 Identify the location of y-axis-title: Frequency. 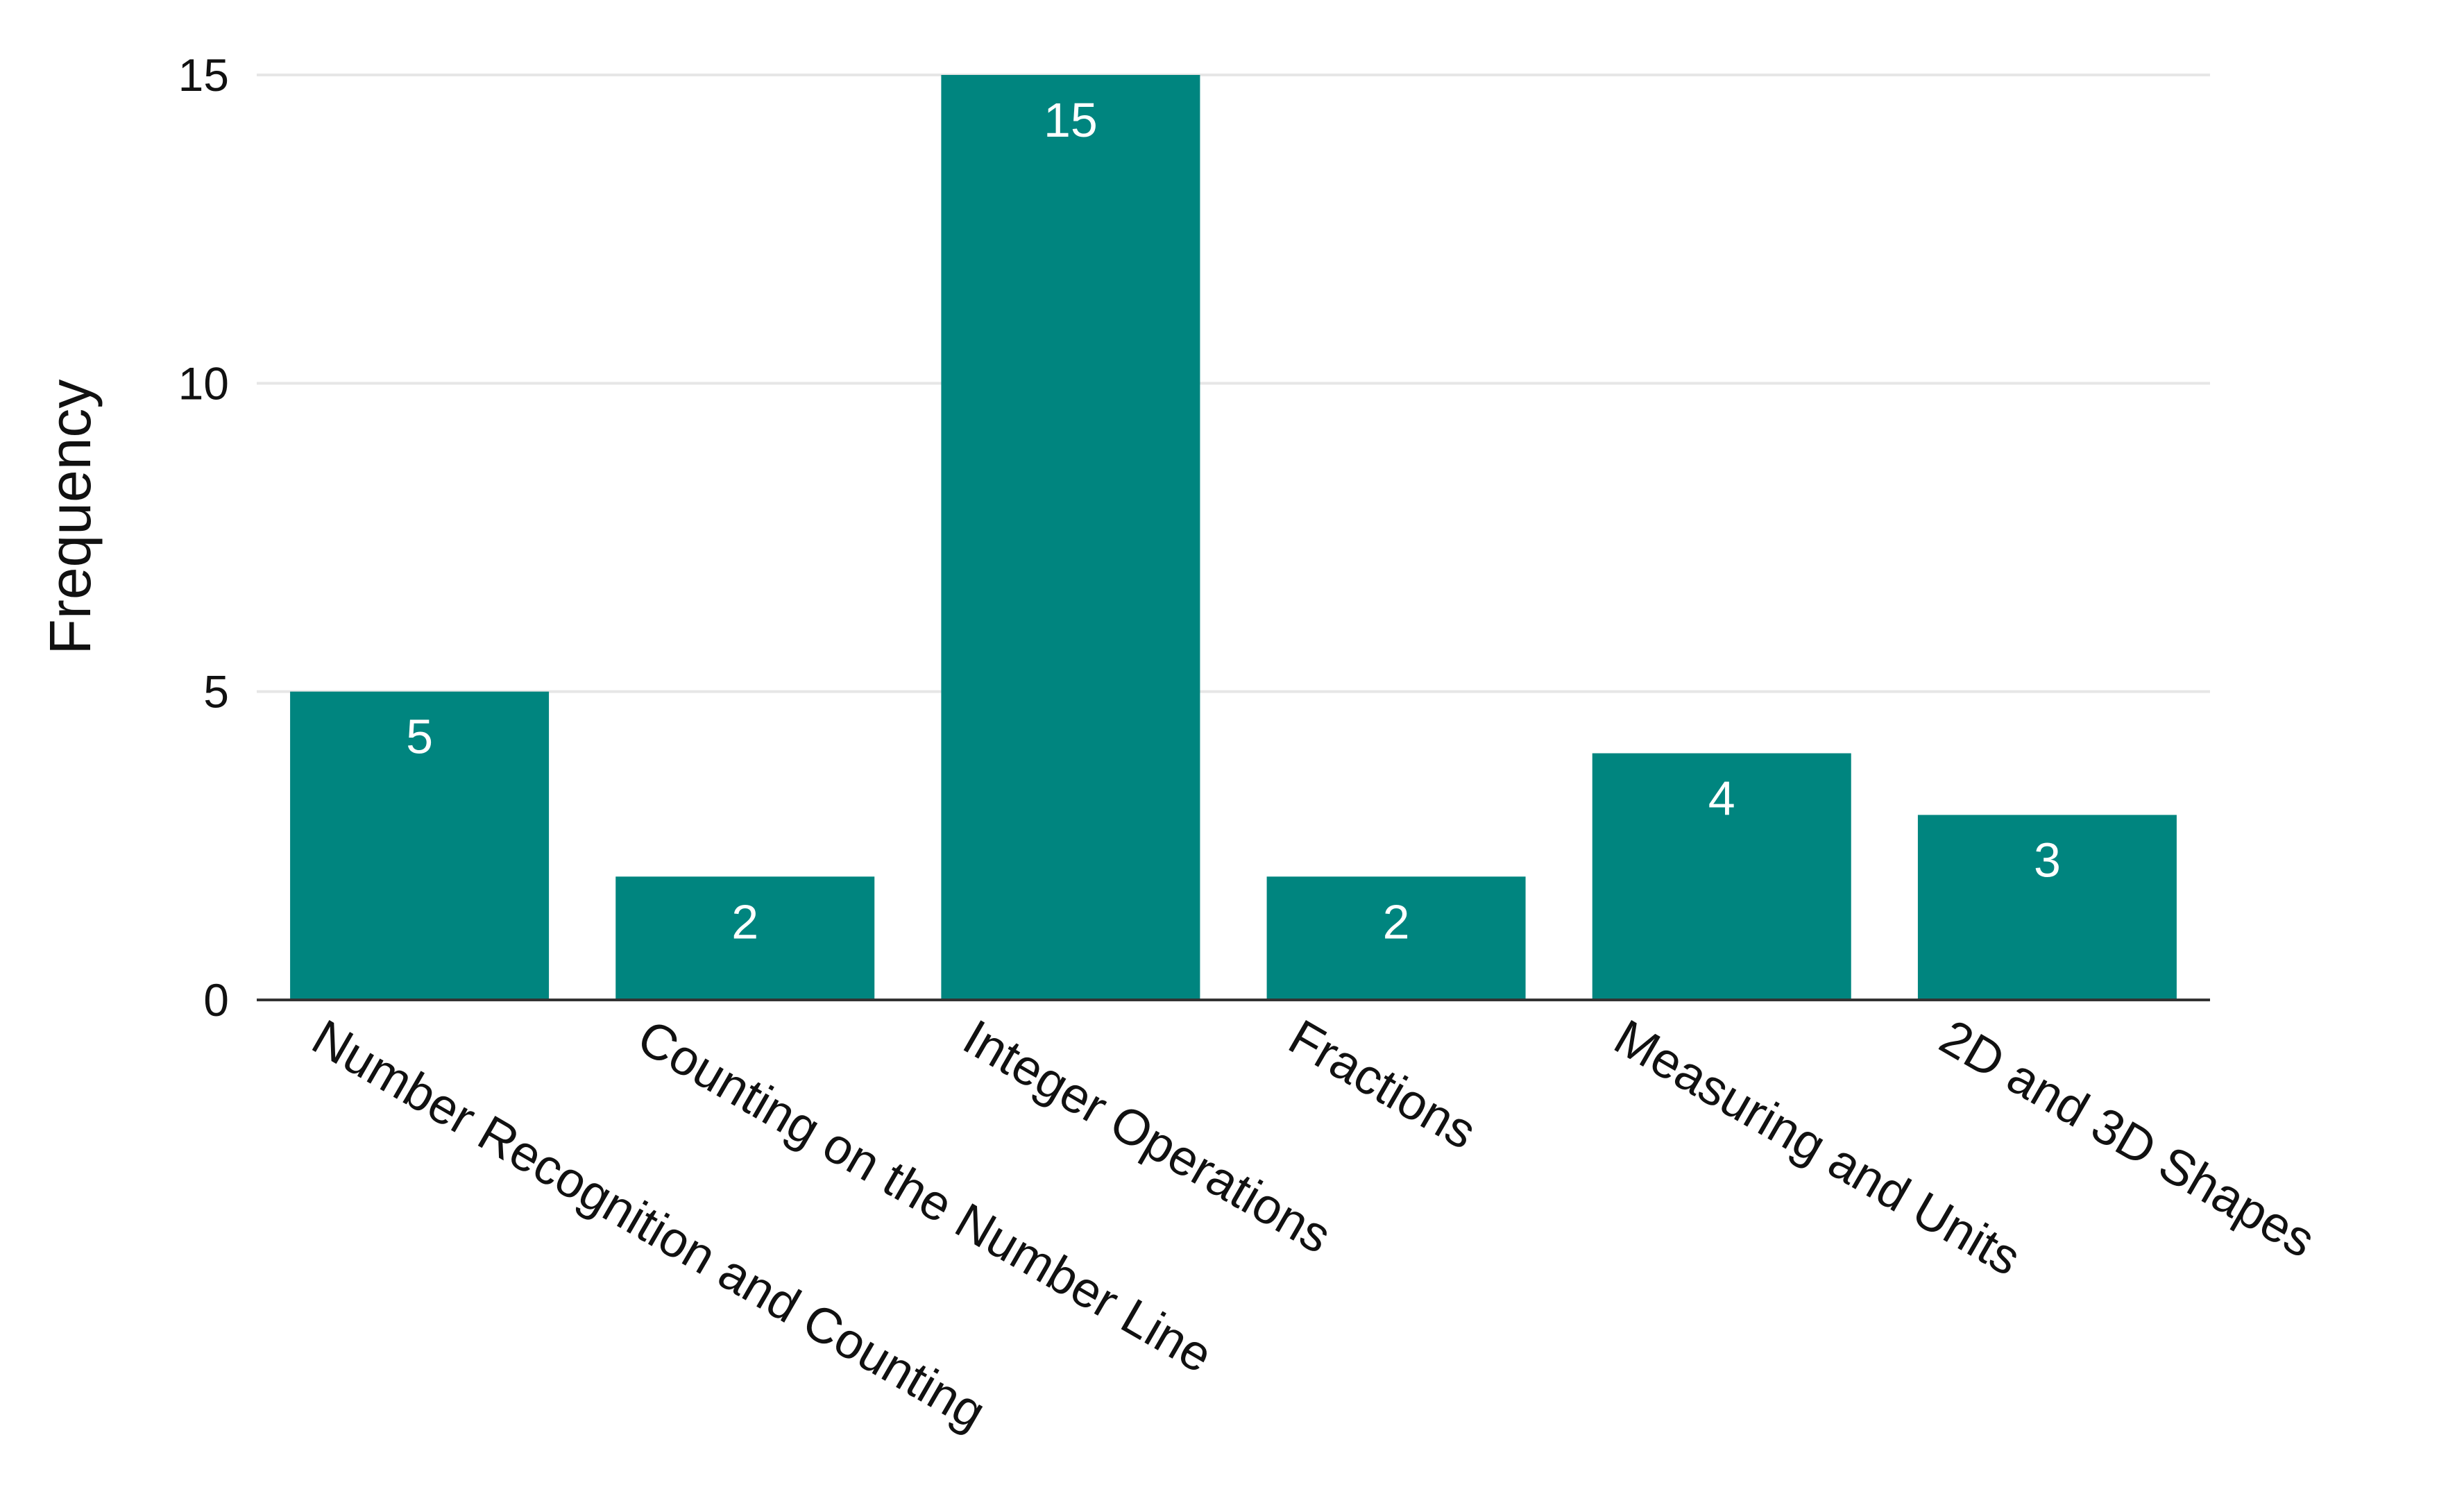
(70, 517).